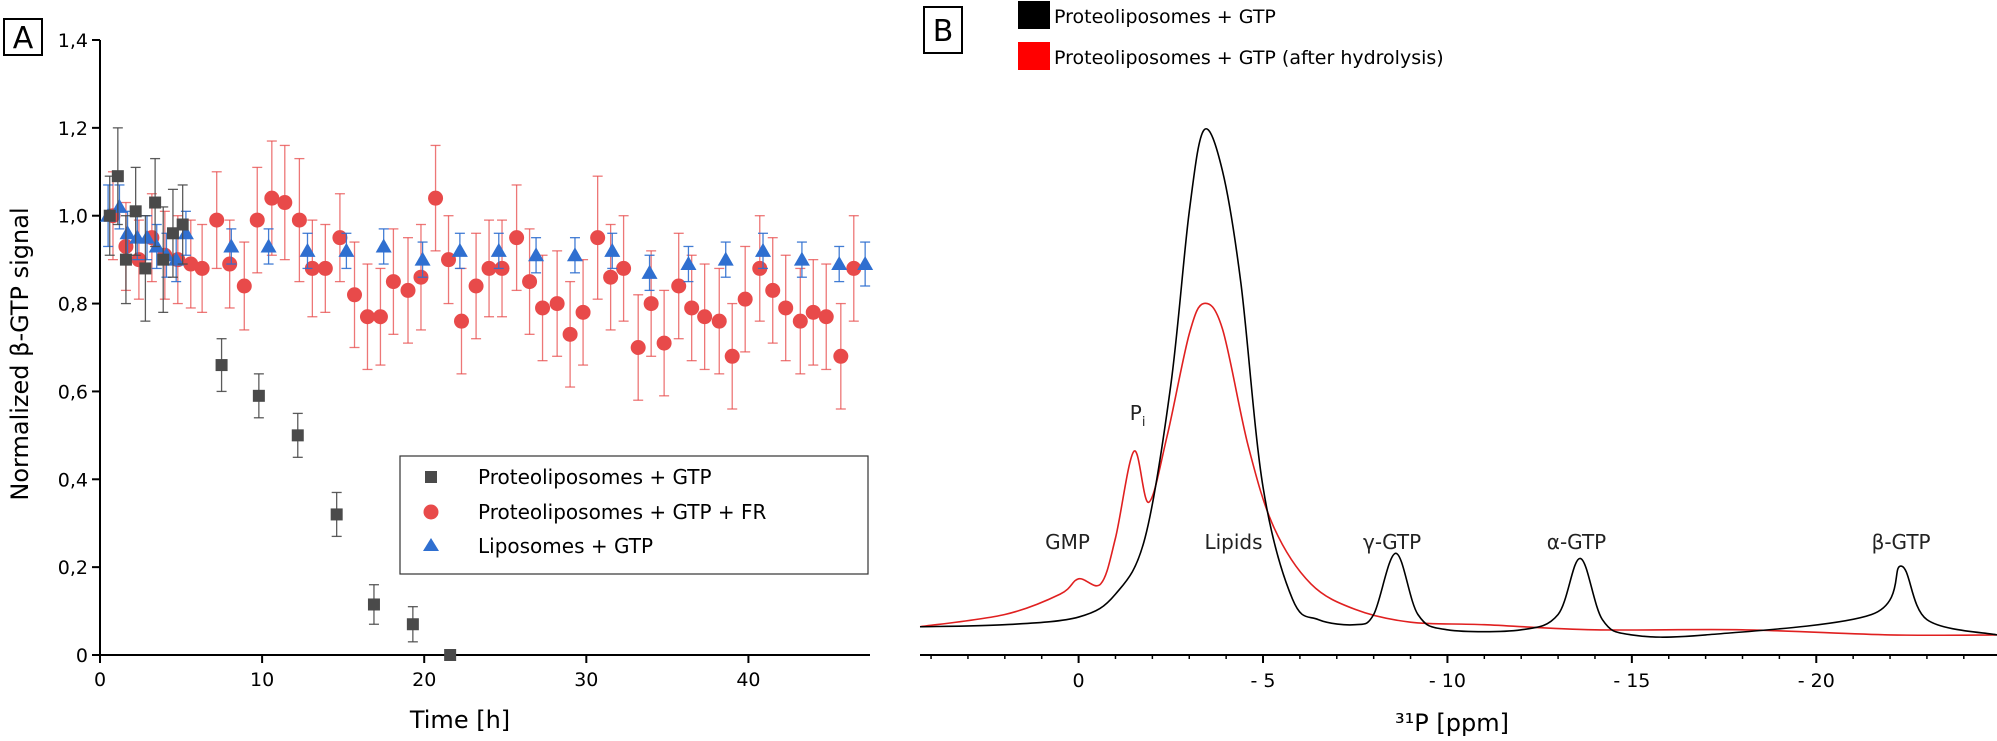  What do you see at coordinates (1263, 681) in the screenshot?
I see `b-x-tick-label: - 5` at bounding box center [1263, 681].